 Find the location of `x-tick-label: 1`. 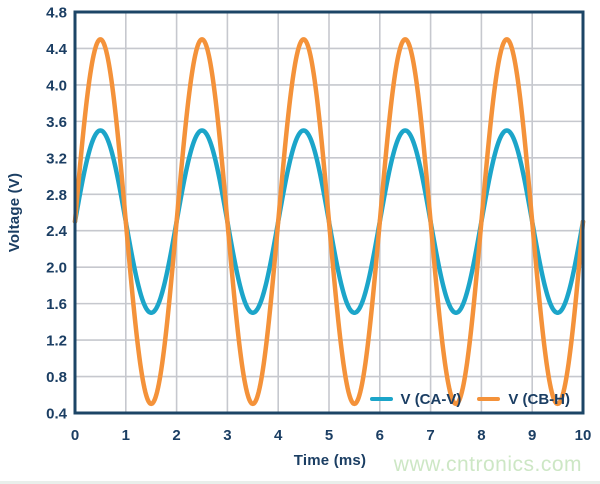

x-tick-label: 1 is located at coordinates (126, 435).